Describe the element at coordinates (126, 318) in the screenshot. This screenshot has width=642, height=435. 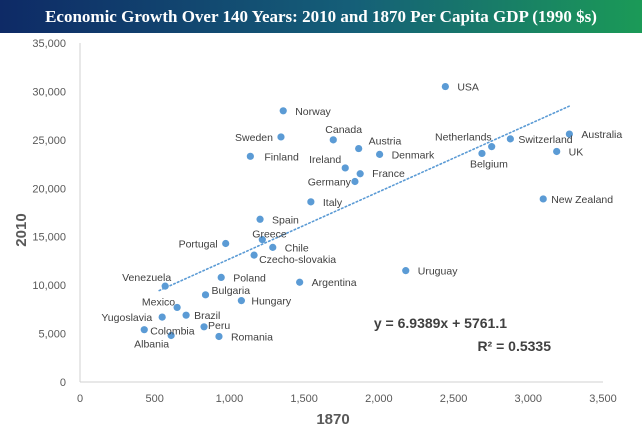
I see `point-label-yugoslavia: Yugoslavia` at that location.